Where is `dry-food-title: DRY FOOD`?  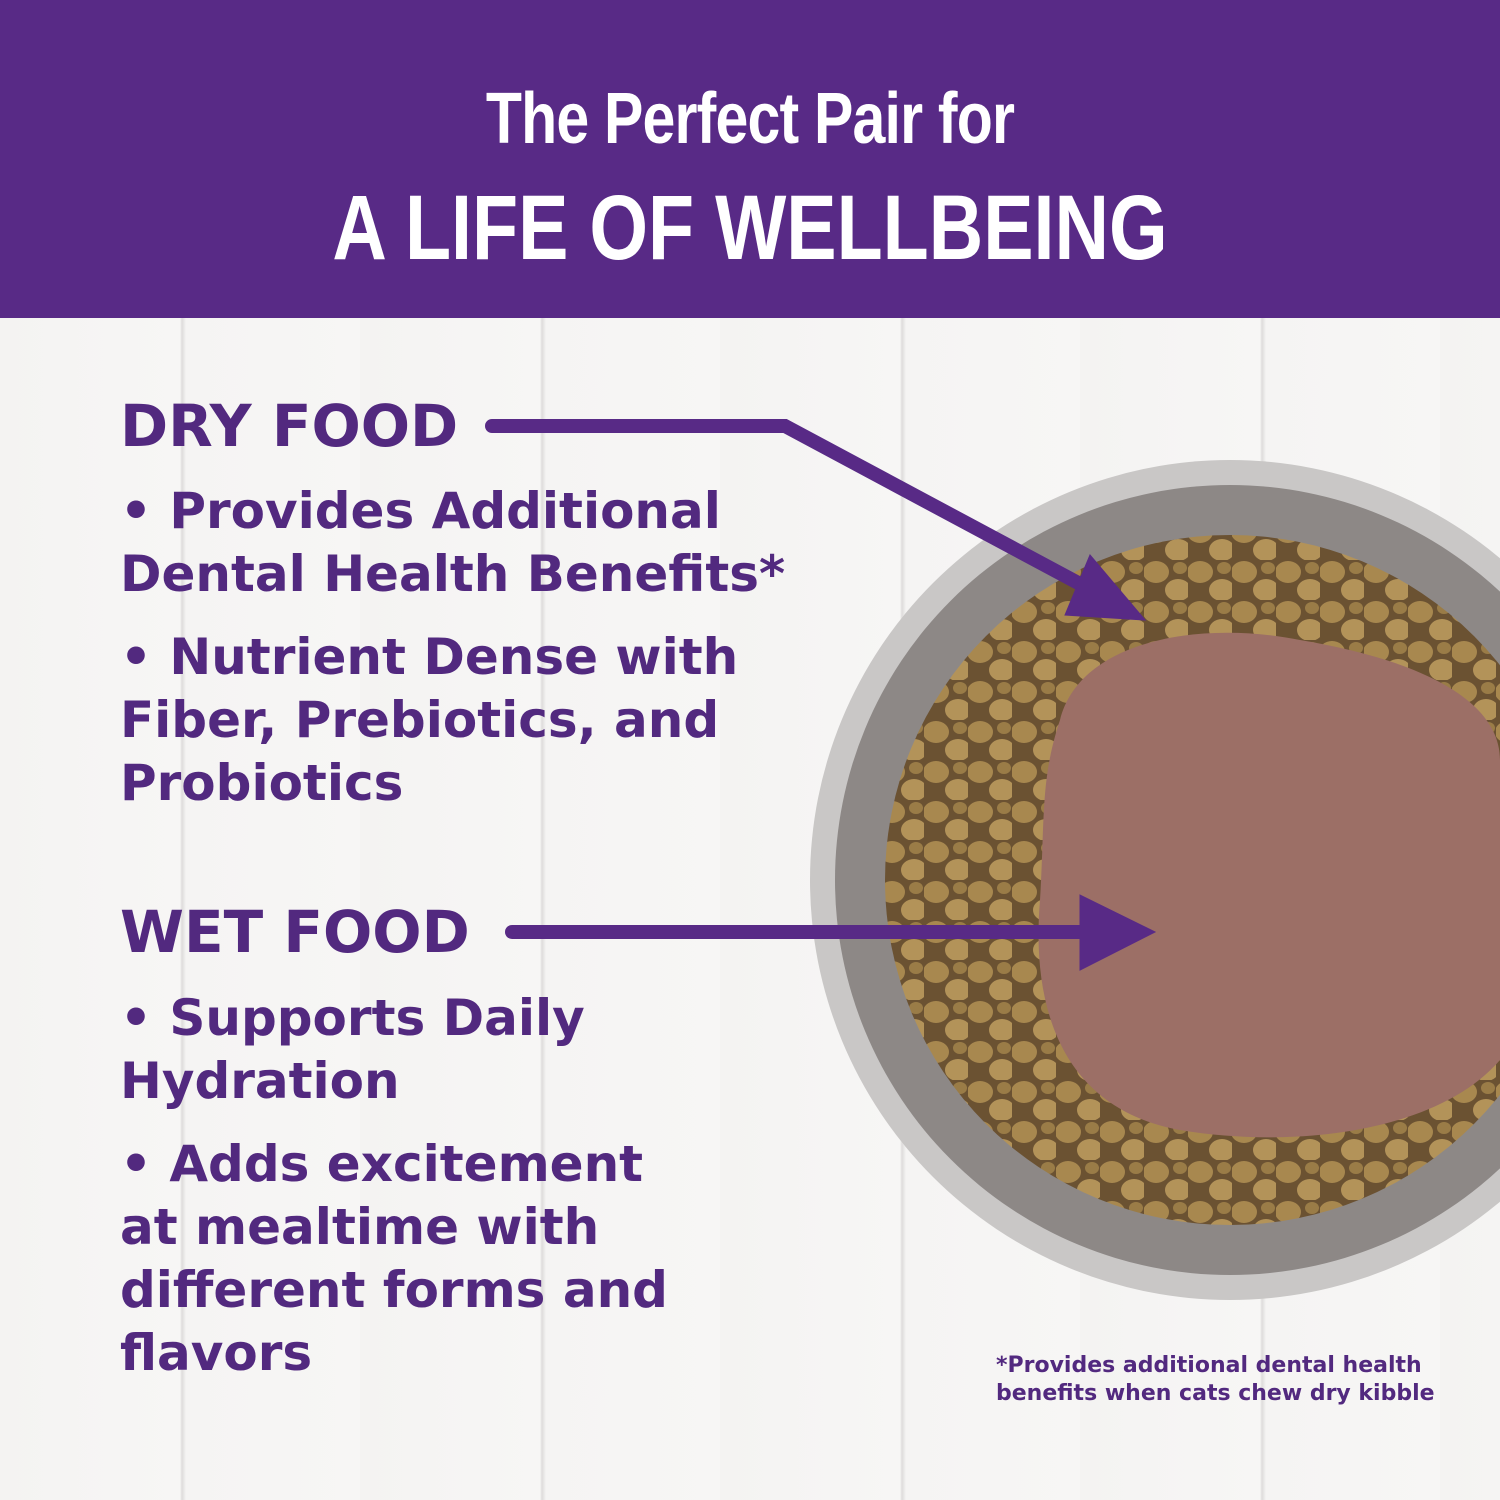 dry-food-title: DRY FOOD is located at coordinates (289, 426).